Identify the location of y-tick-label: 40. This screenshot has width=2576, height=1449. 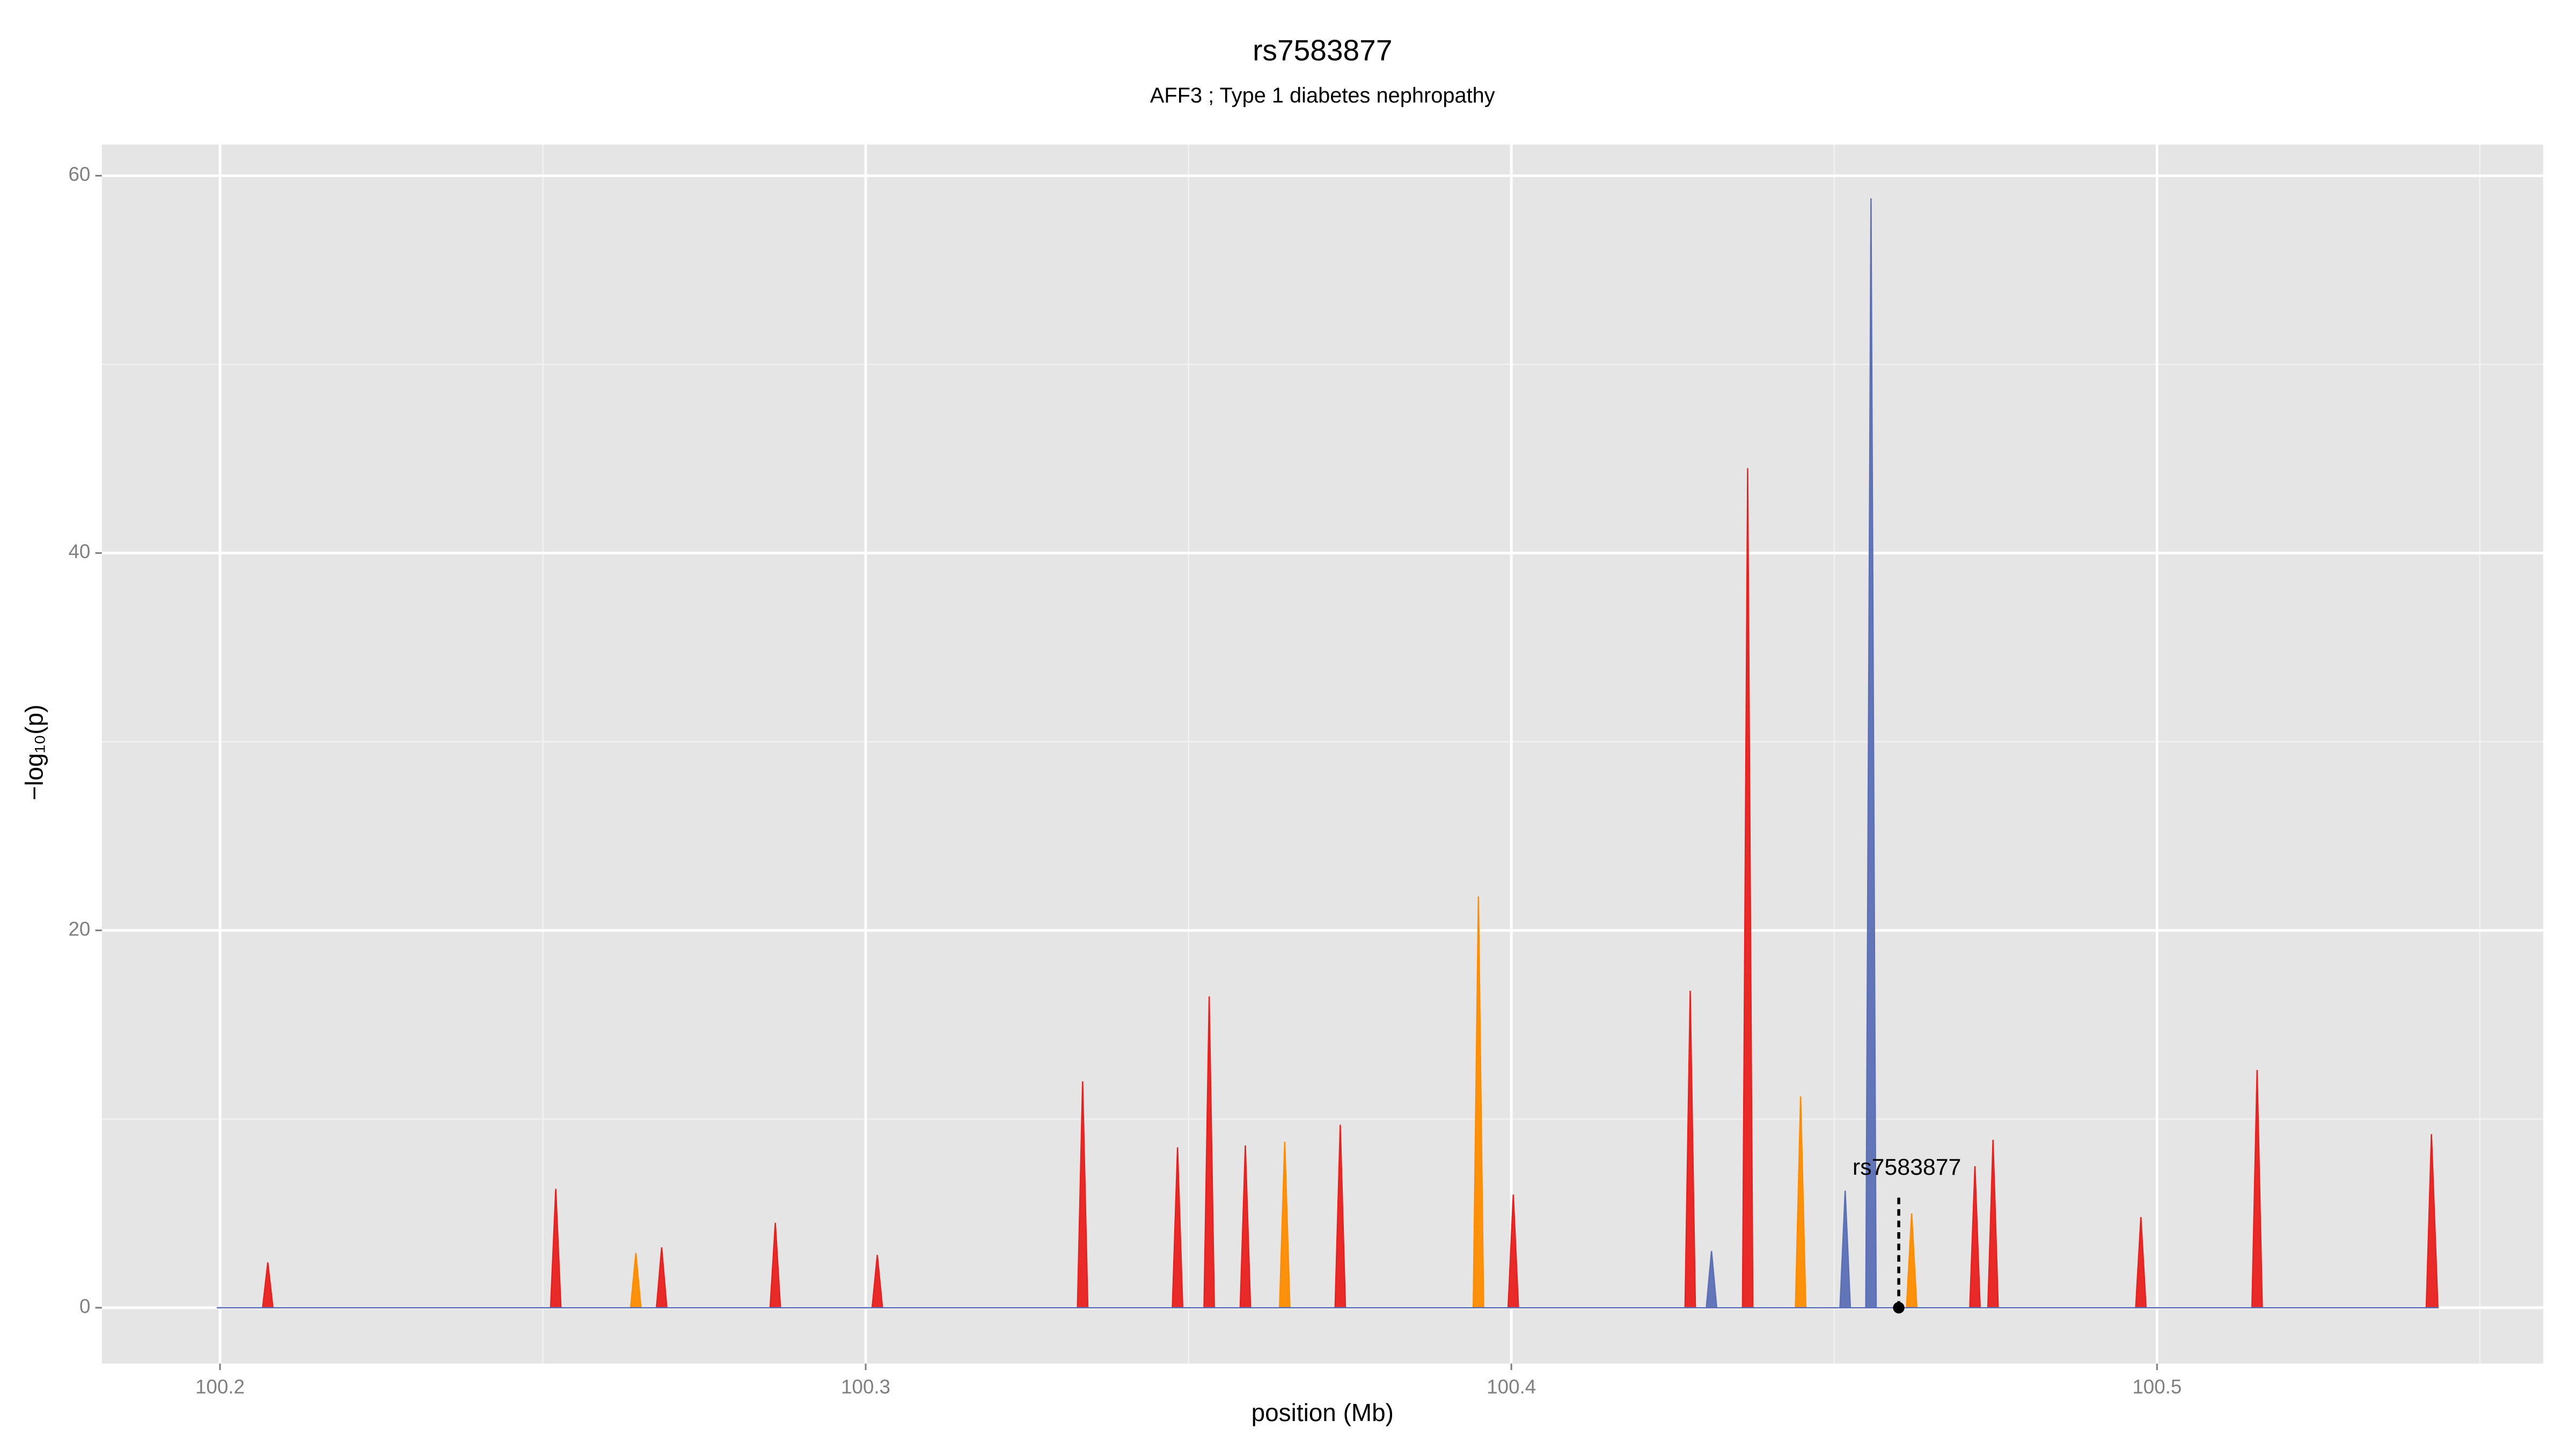
(80, 551).